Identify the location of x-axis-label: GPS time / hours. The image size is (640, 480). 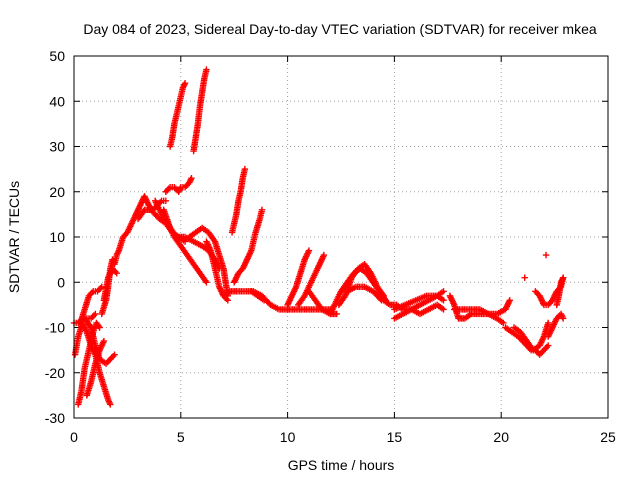
(341, 465).